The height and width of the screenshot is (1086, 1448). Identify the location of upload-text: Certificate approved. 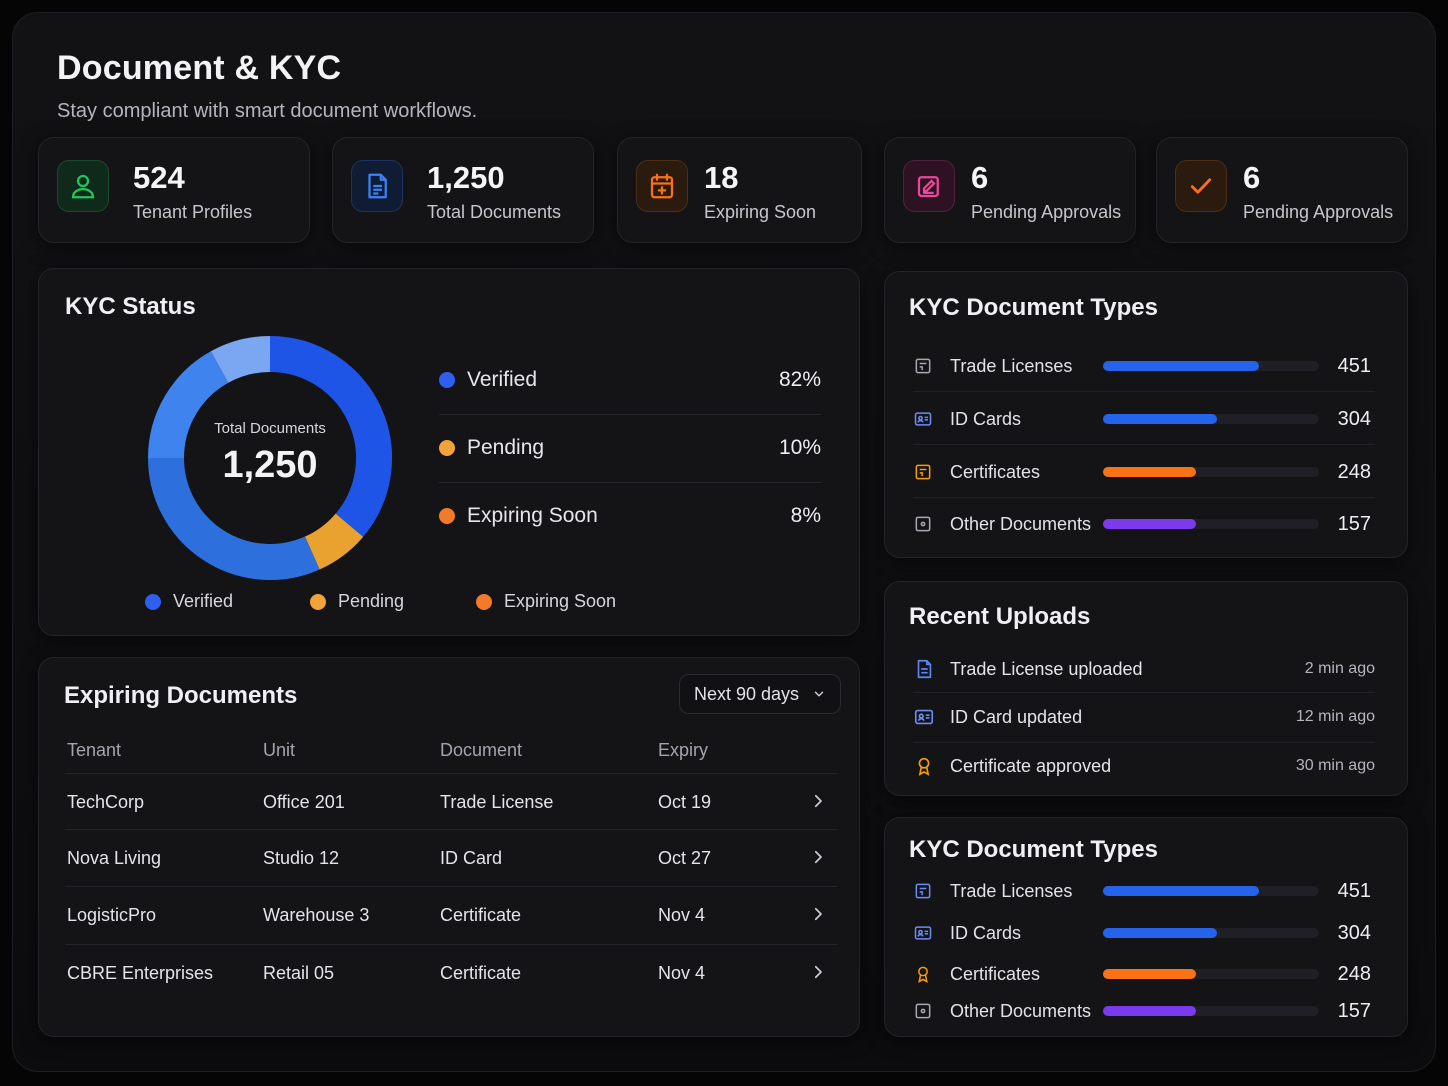
(1031, 766).